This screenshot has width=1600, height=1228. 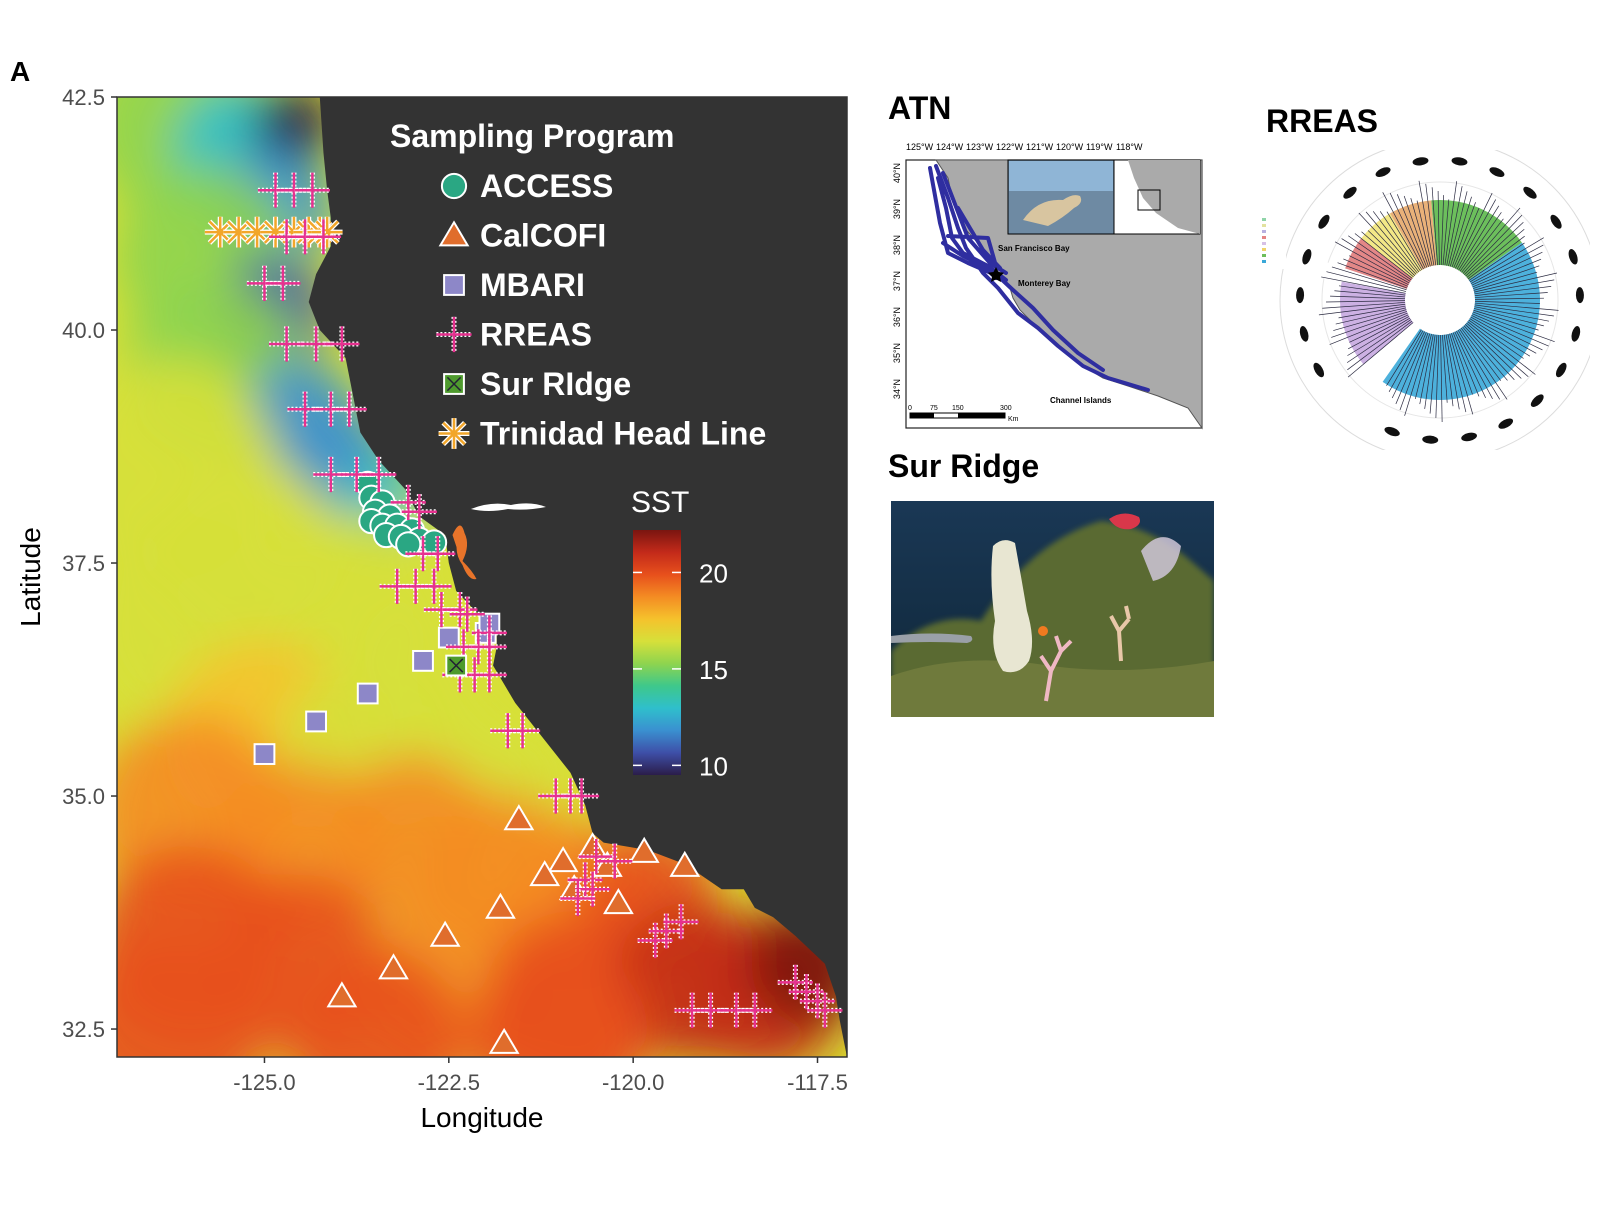 What do you see at coordinates (536, 335) in the screenshot?
I see `legend-label: RREAS` at bounding box center [536, 335].